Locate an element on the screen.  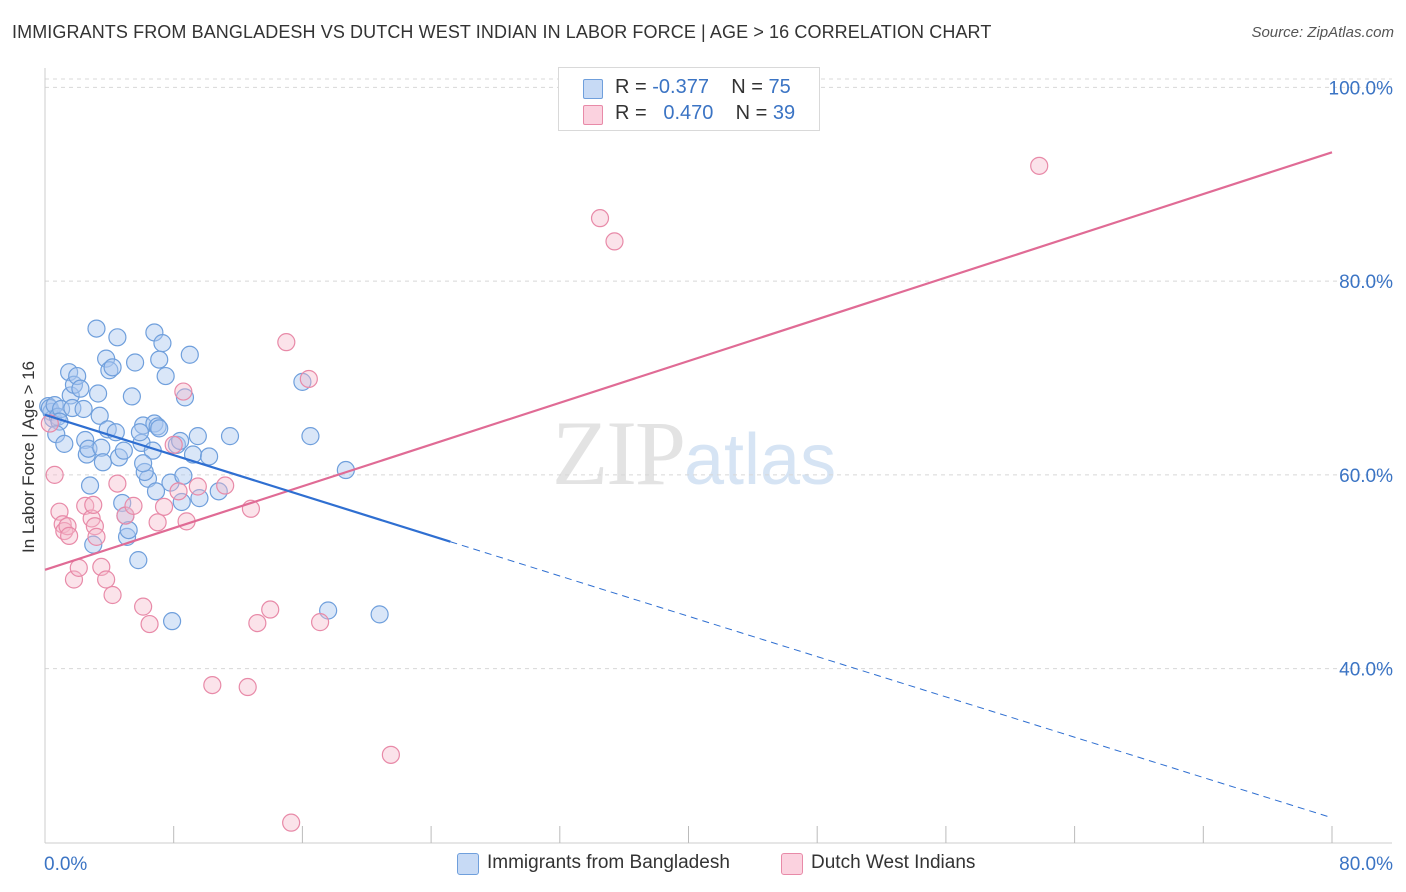
y-tick-label: 40.0% is located at coordinates (1366, 670).